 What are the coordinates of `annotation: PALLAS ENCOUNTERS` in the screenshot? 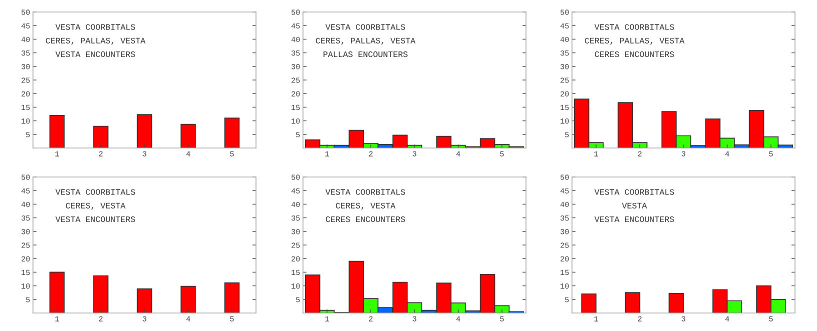 It's located at (366, 54).